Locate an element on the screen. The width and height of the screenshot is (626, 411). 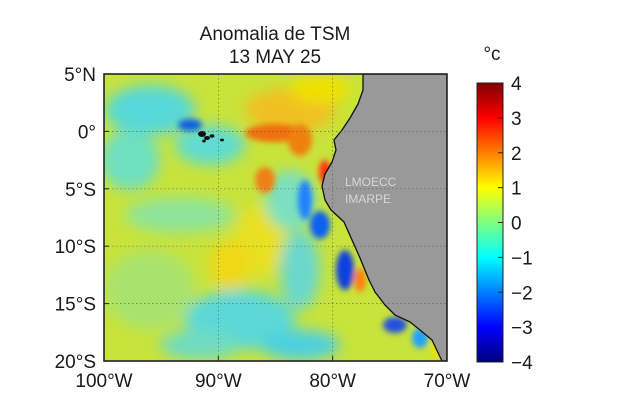
colorbar-tick-label: 0 is located at coordinates (516, 224).